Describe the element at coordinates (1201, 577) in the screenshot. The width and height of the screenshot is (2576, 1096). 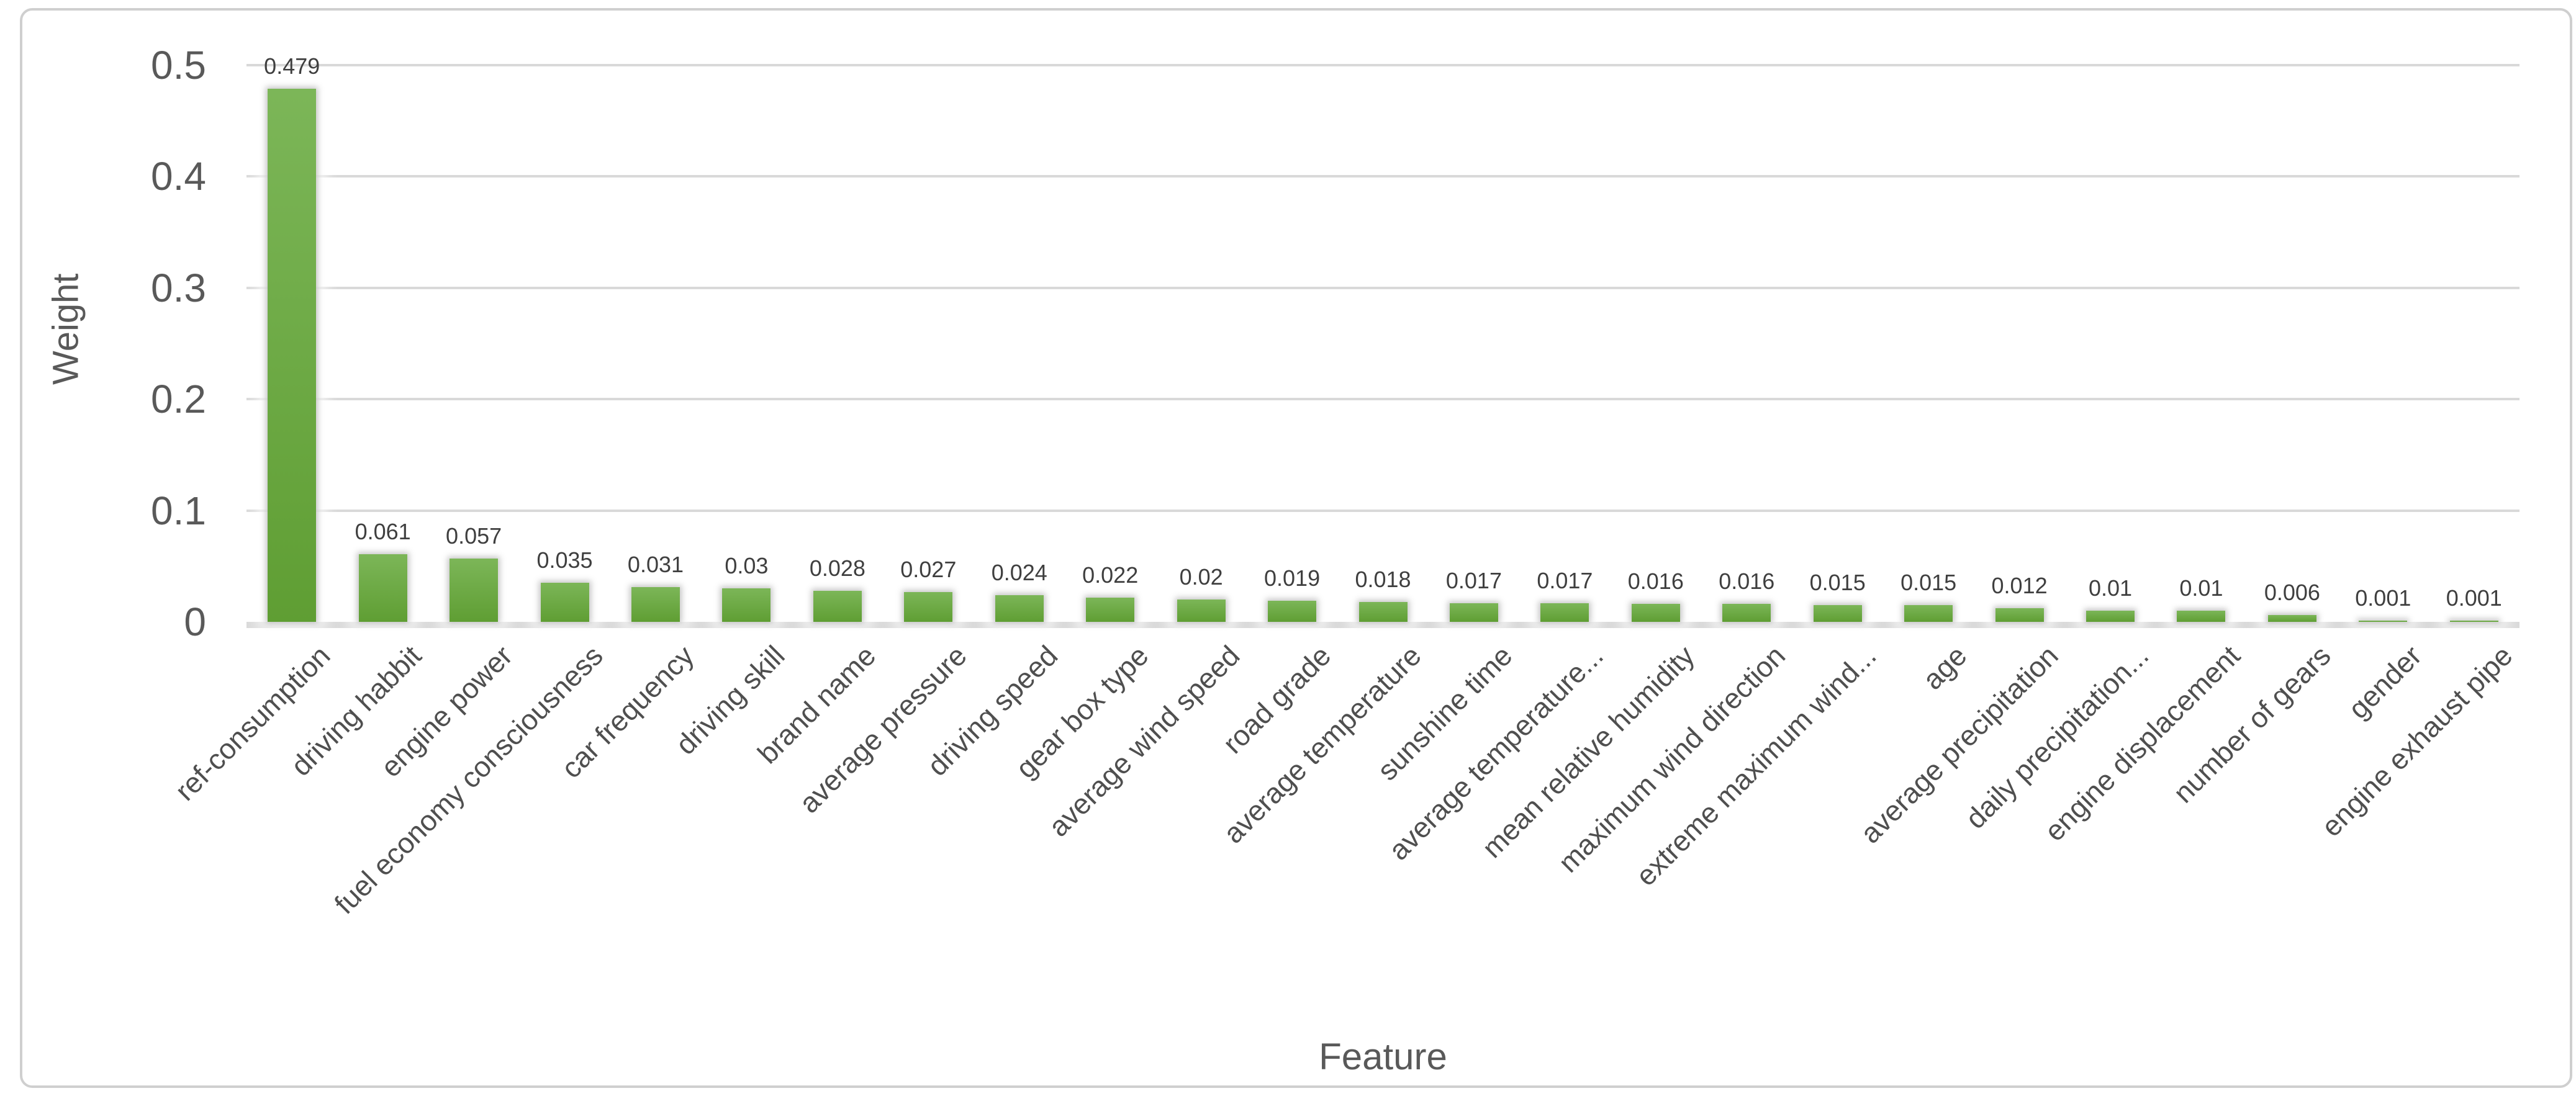
I see `bar-value-label: 0.02` at that location.